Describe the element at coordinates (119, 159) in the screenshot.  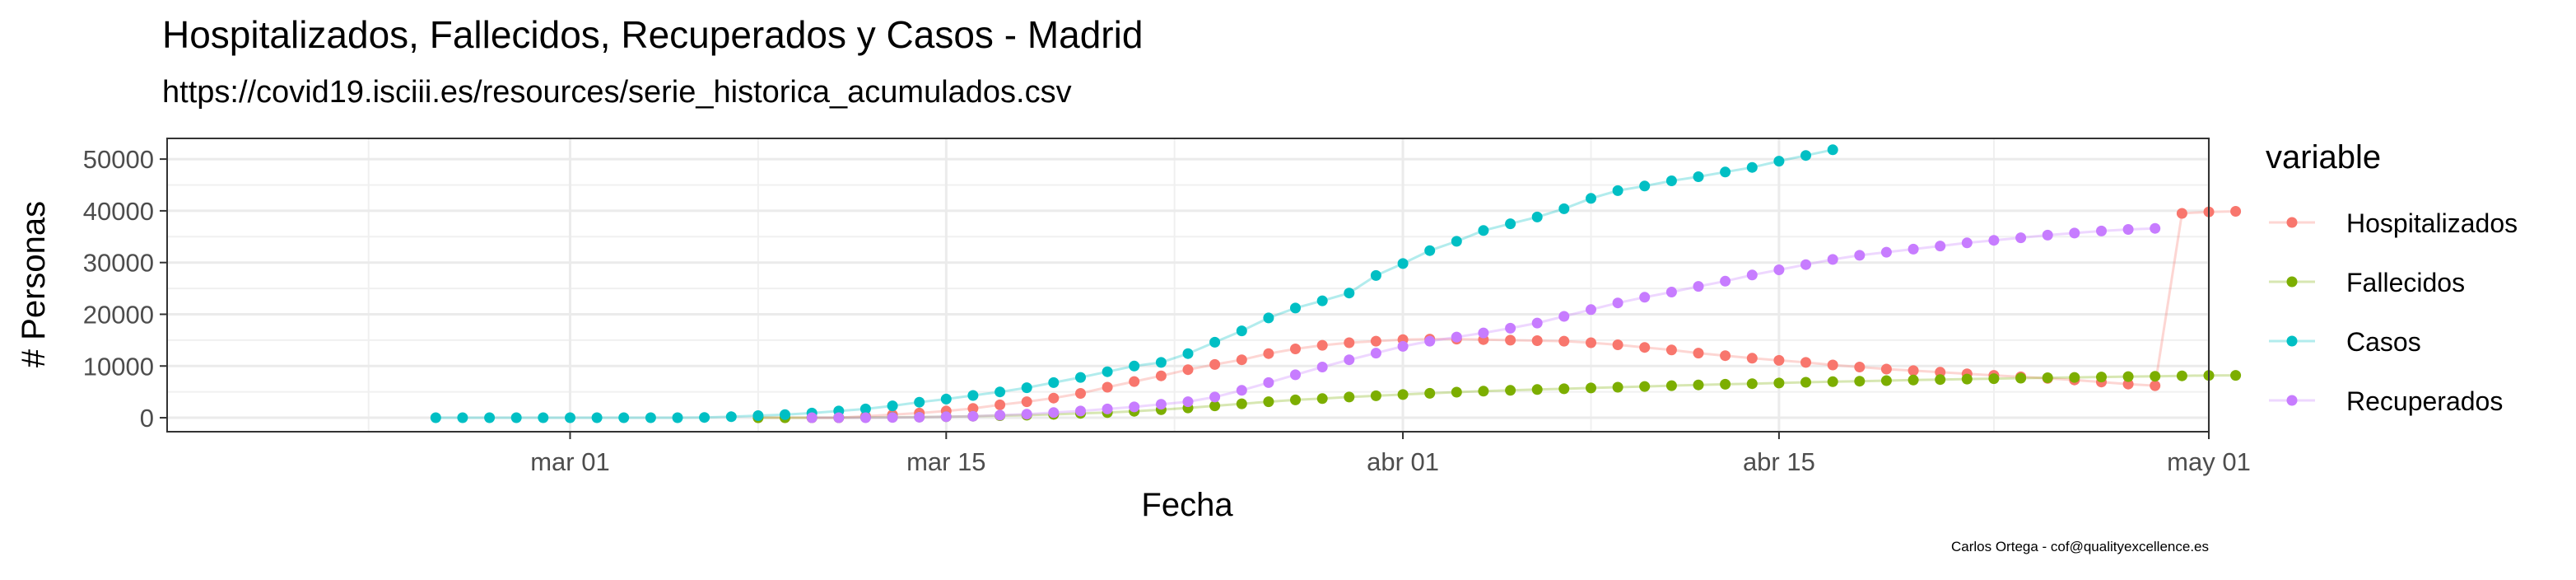
I see `y-tick-label: 50000` at that location.